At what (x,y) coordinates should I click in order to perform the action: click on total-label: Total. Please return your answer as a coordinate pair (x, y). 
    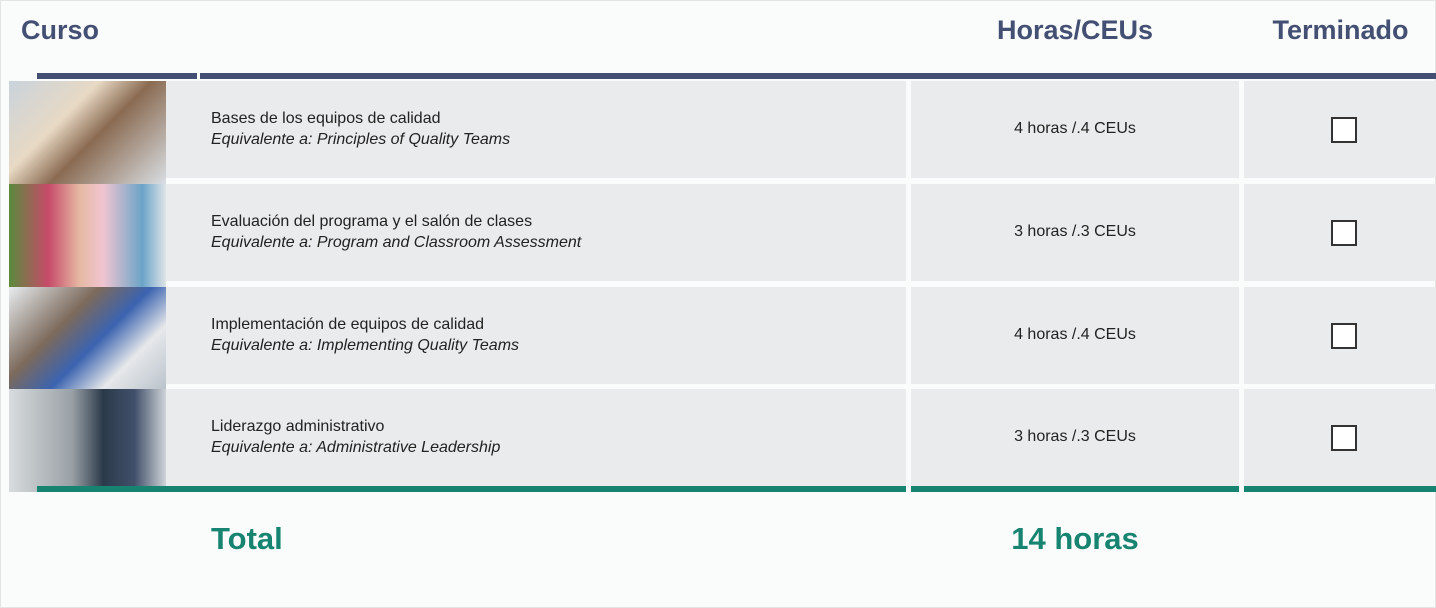
    Looking at the image, I should click on (247, 538).